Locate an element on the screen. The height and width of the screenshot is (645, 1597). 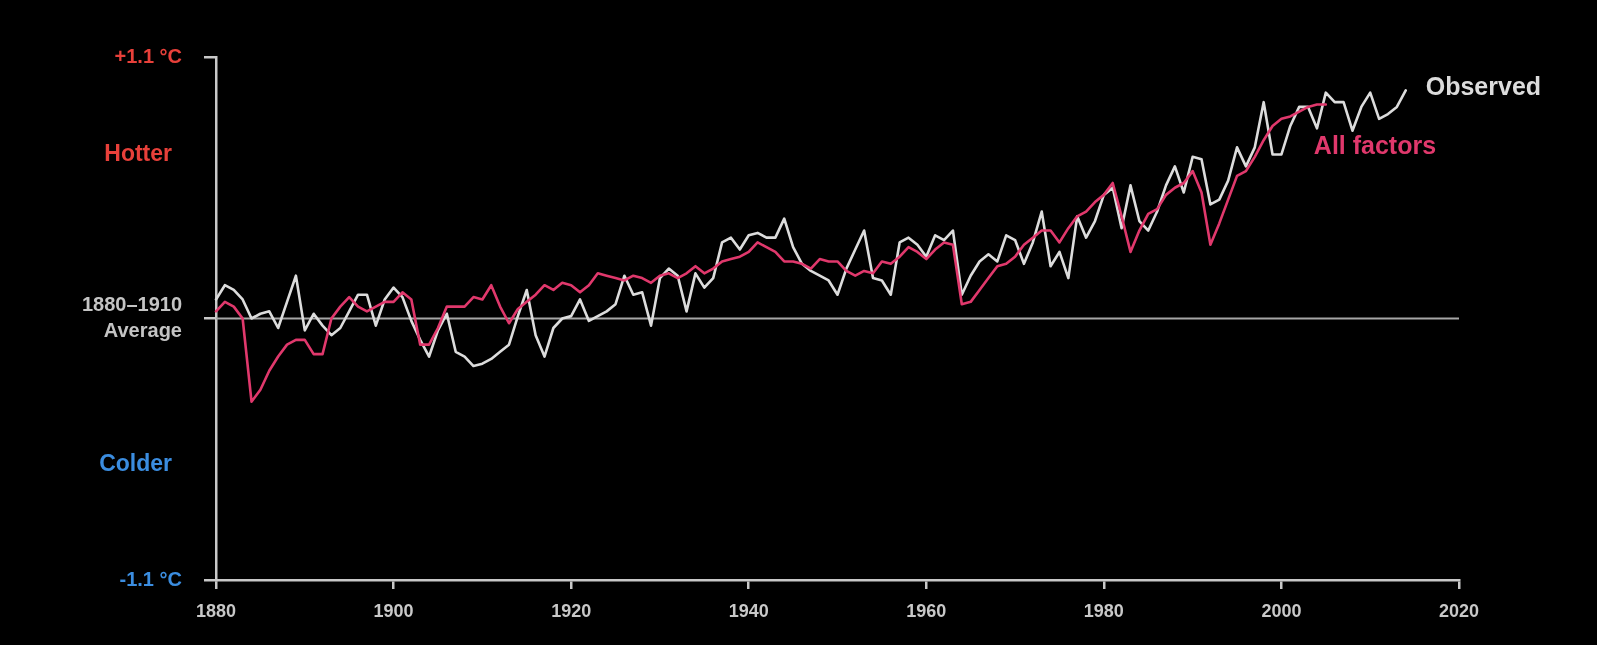
text: Colder is located at coordinates (136, 463).